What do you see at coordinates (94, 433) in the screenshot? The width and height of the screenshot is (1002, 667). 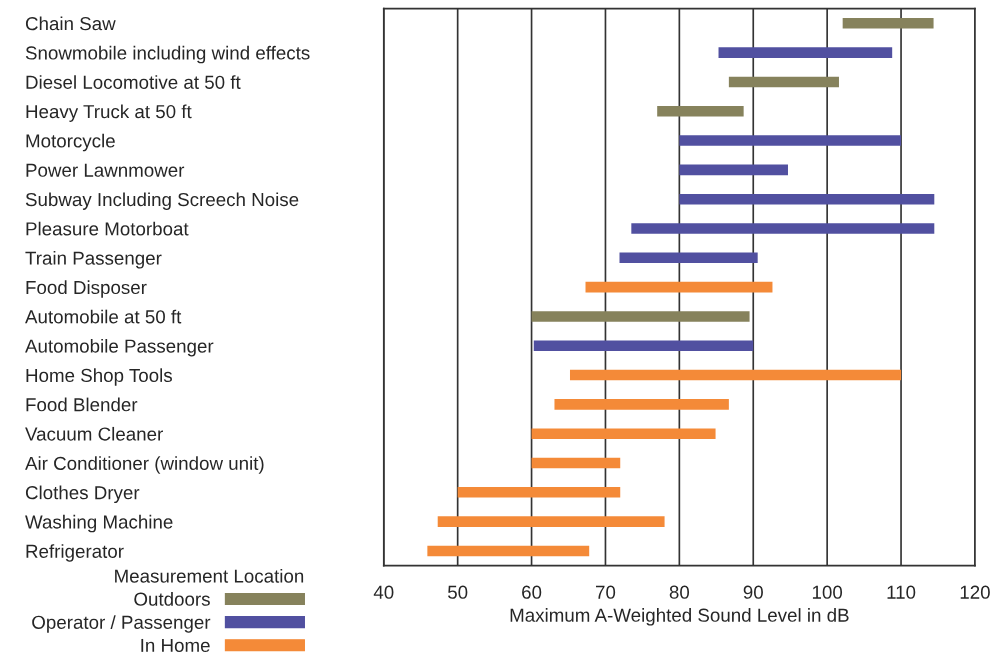 I see `y-tick-label: Vacuum Cleaner` at bounding box center [94, 433].